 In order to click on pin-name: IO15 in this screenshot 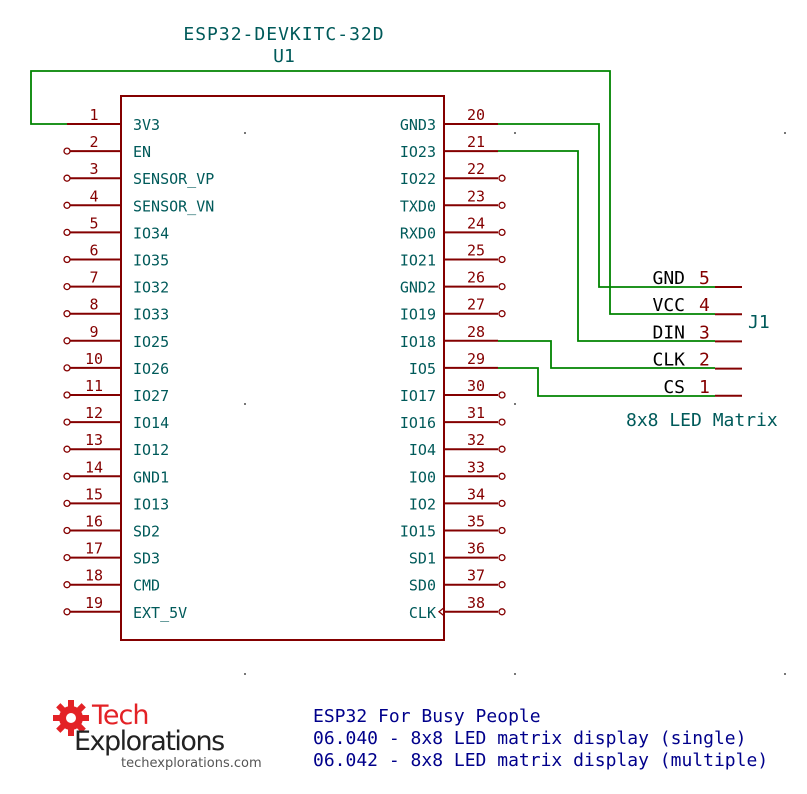, I will do `click(418, 532)`.